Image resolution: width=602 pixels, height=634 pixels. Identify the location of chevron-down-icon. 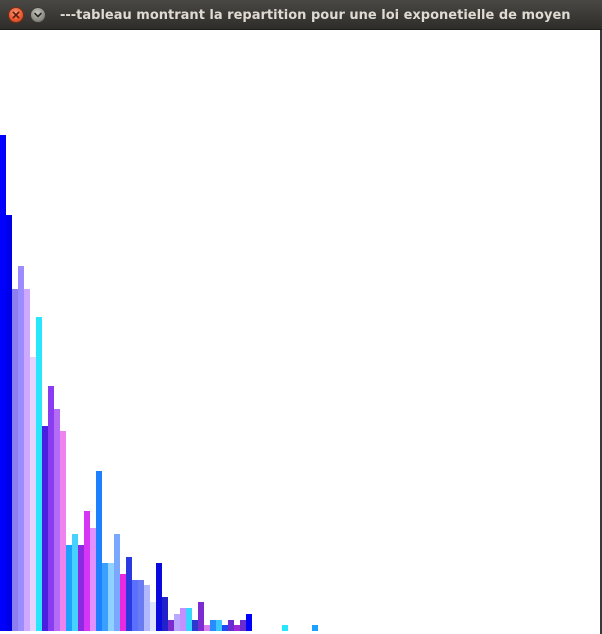
(38, 15).